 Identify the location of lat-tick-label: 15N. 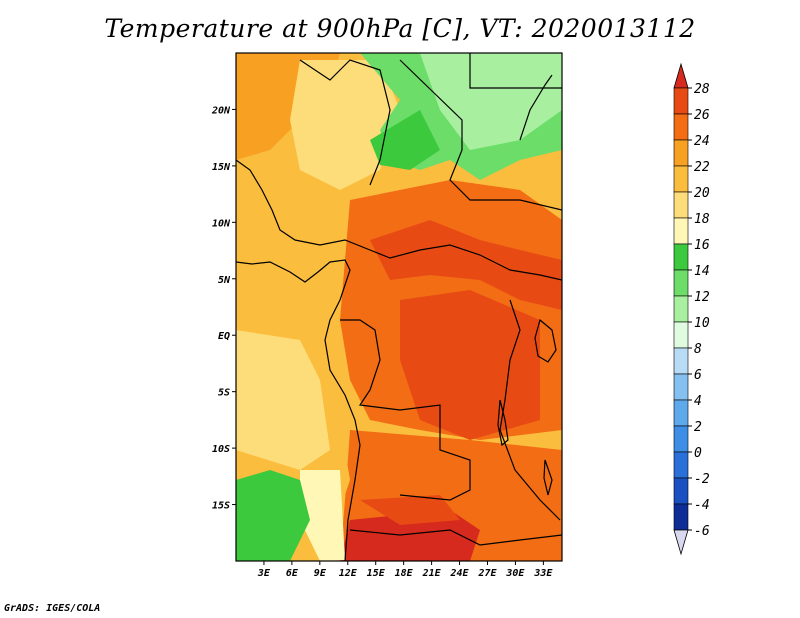
(221, 167).